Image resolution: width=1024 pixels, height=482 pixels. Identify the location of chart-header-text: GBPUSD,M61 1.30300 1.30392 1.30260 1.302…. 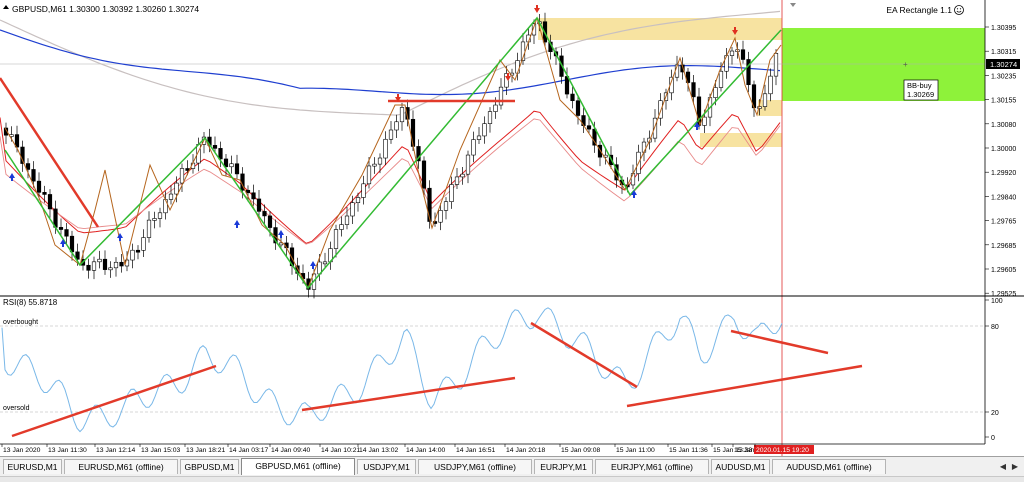
(105, 9).